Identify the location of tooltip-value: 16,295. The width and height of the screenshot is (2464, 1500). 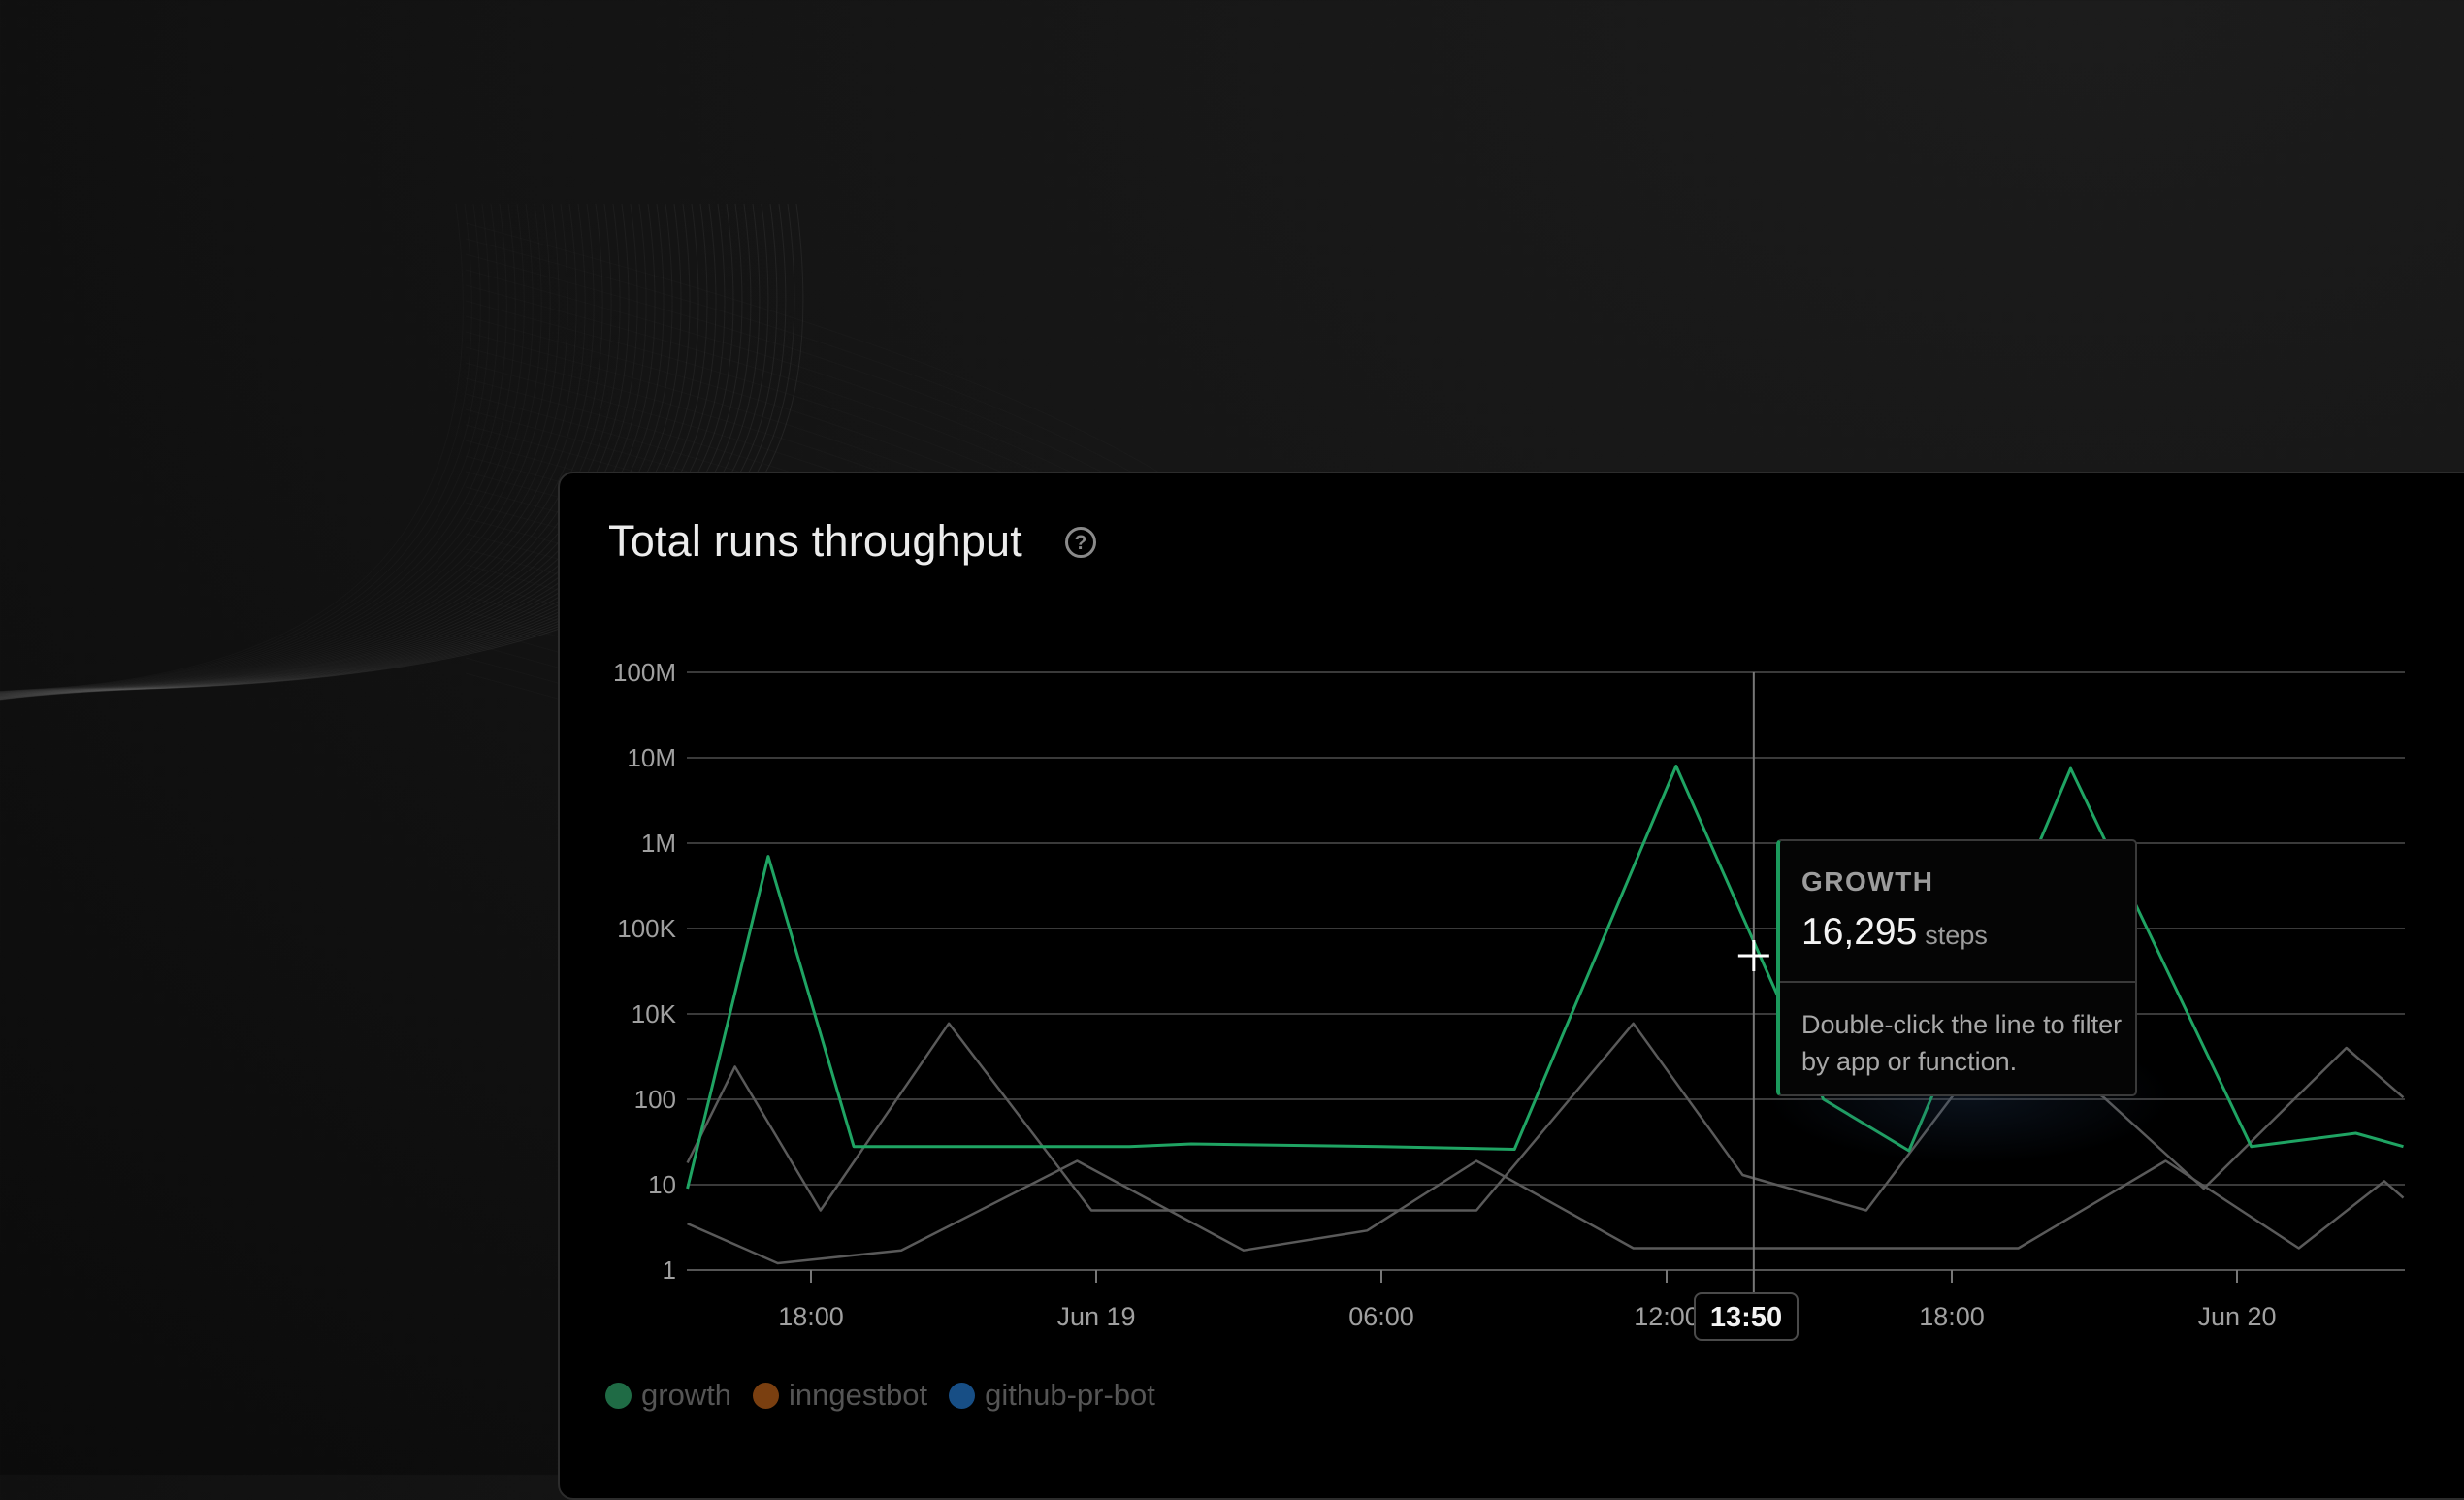
(1859, 932).